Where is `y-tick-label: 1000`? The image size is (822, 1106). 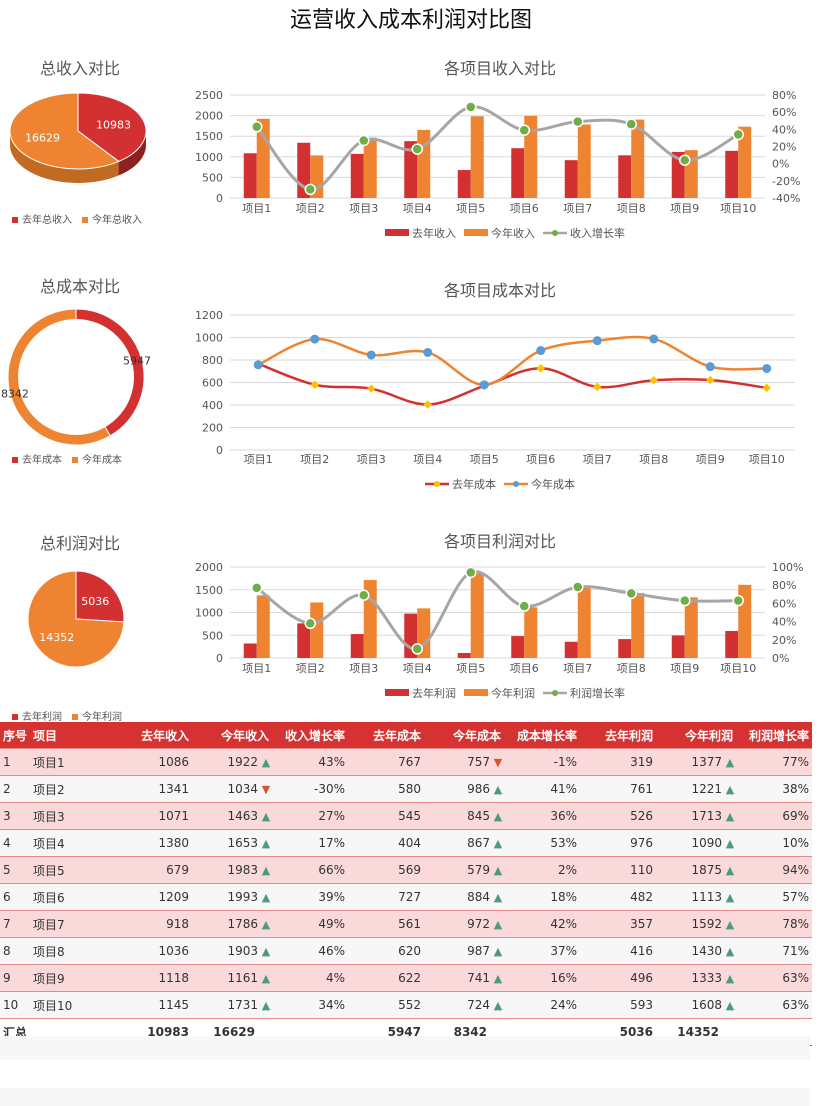
y-tick-label: 1000 is located at coordinates (209, 157).